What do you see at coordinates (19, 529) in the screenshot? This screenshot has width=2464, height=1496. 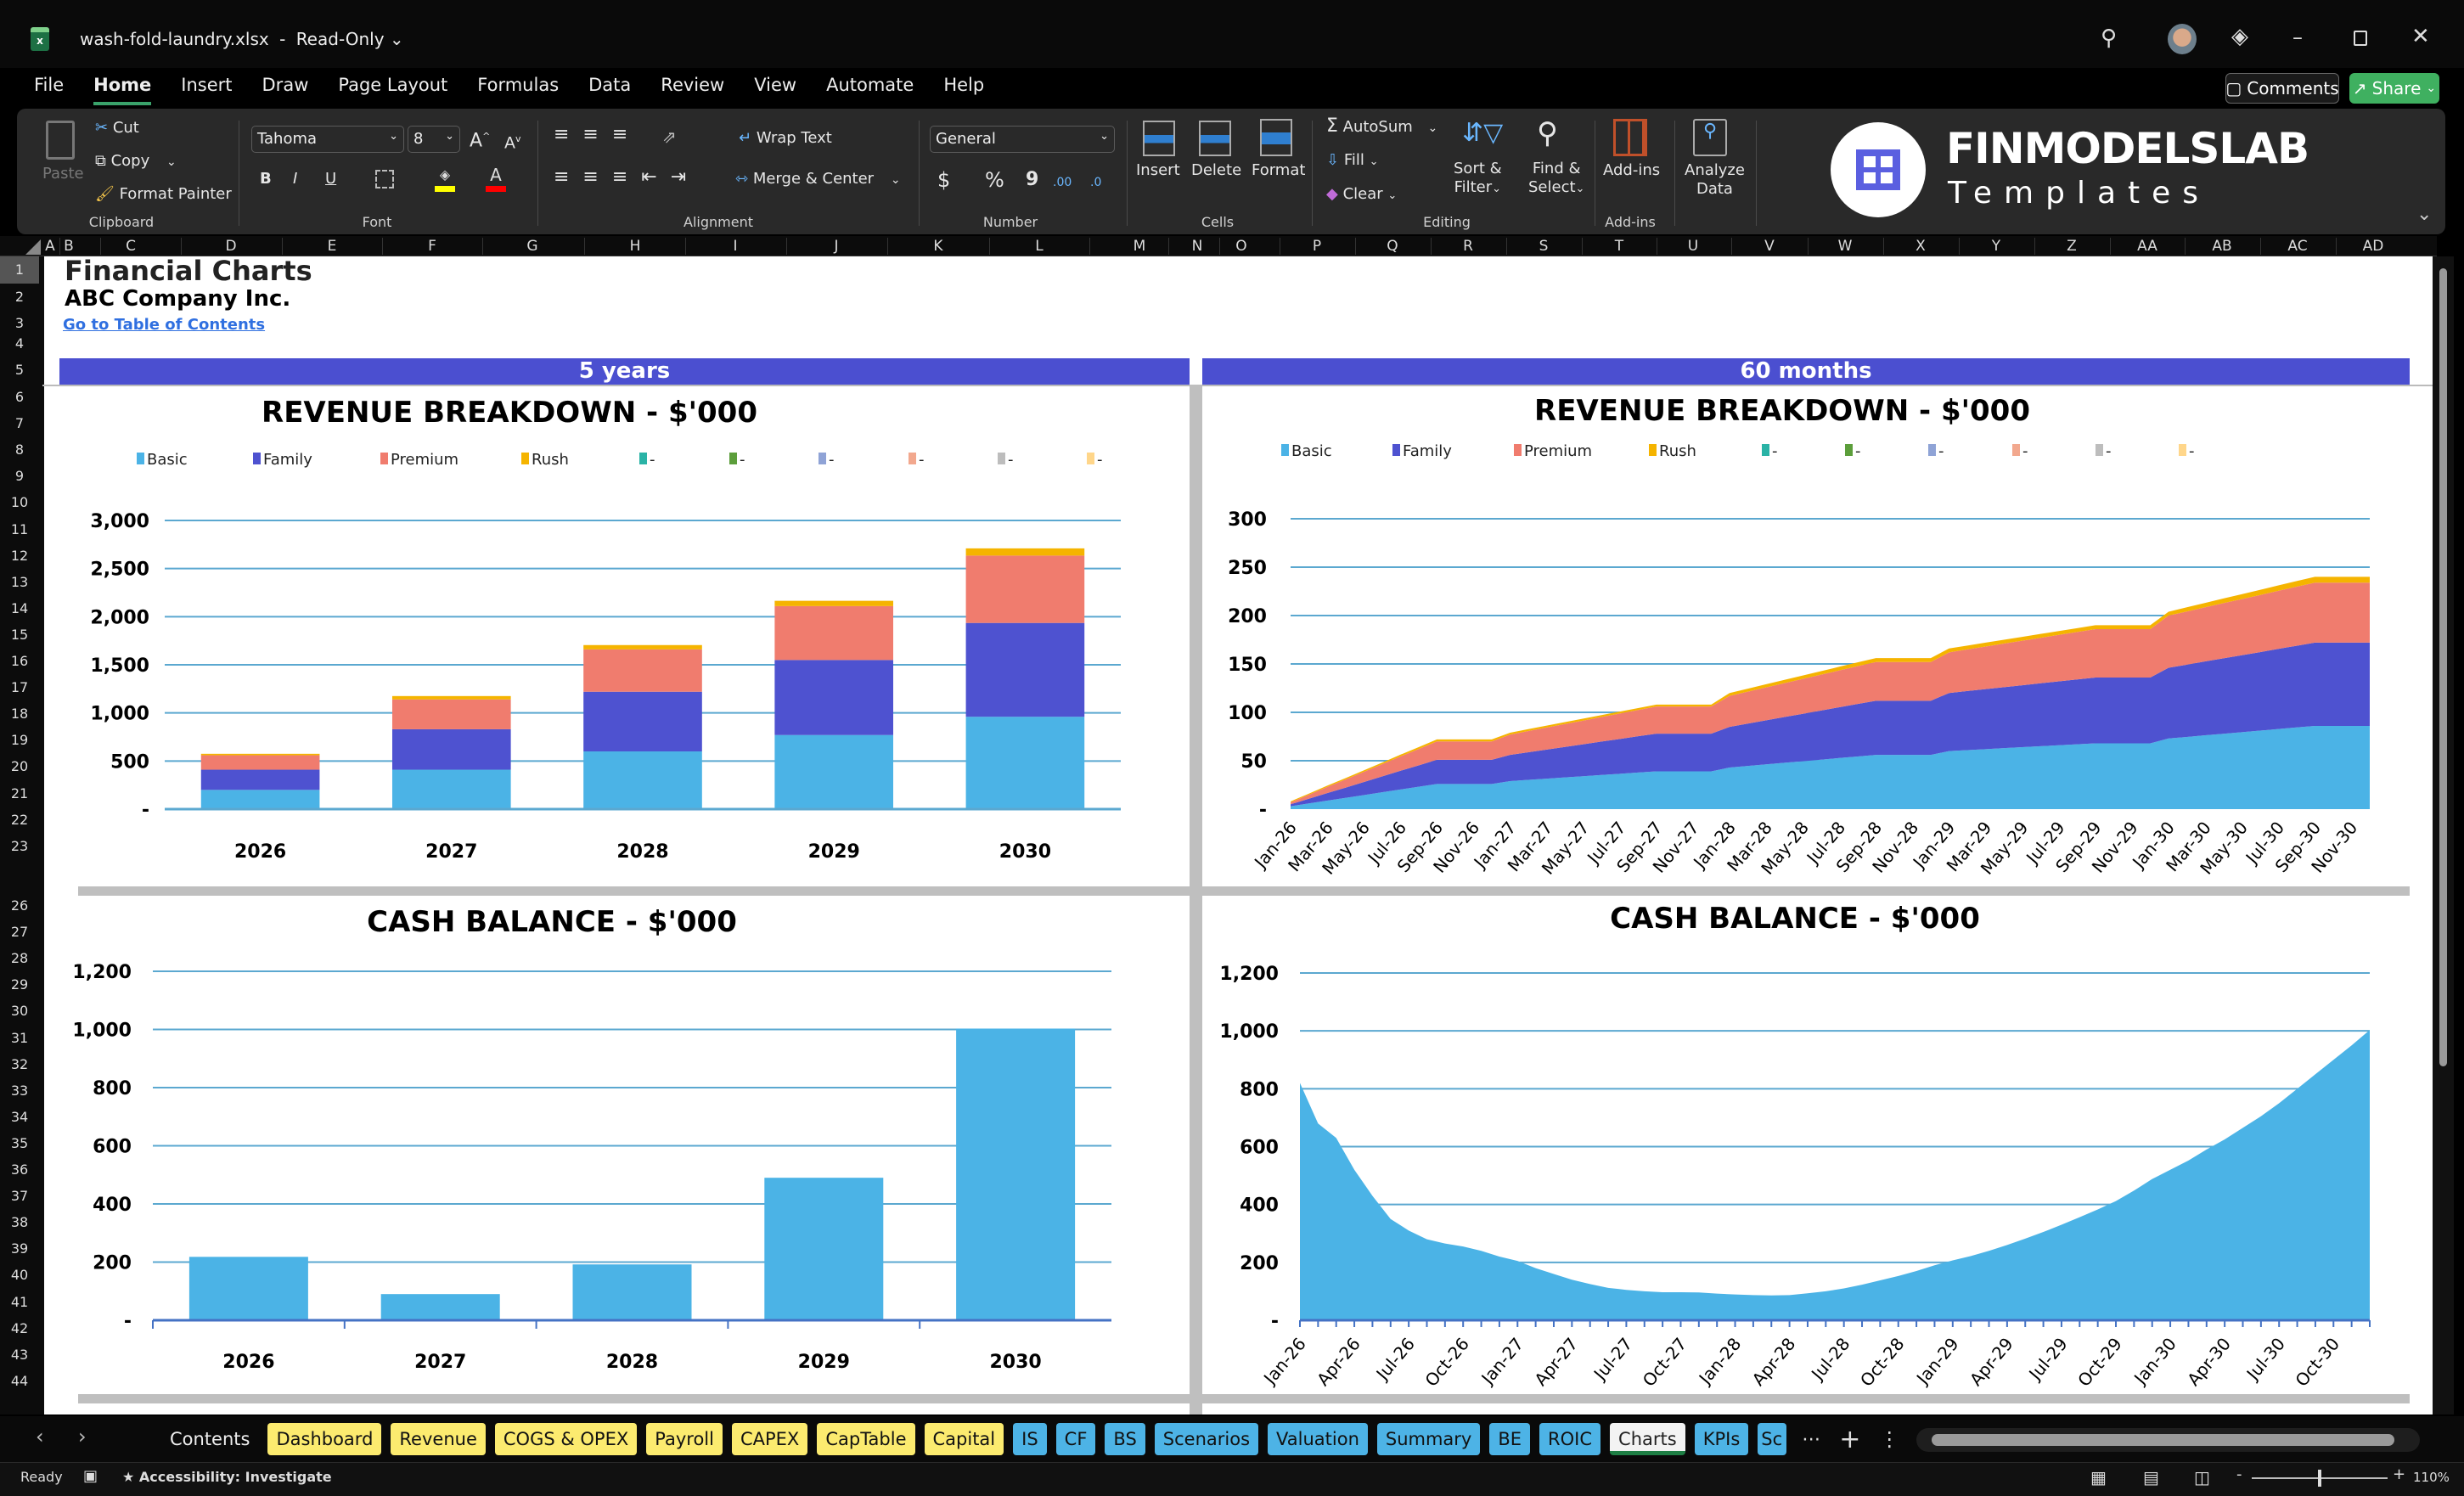 I see `row-header-11: 11` at bounding box center [19, 529].